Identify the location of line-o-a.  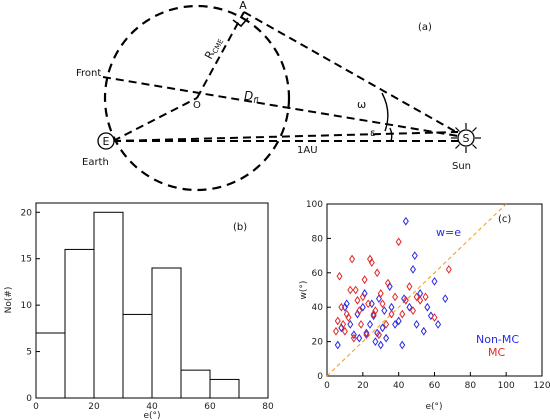
(220, 55).